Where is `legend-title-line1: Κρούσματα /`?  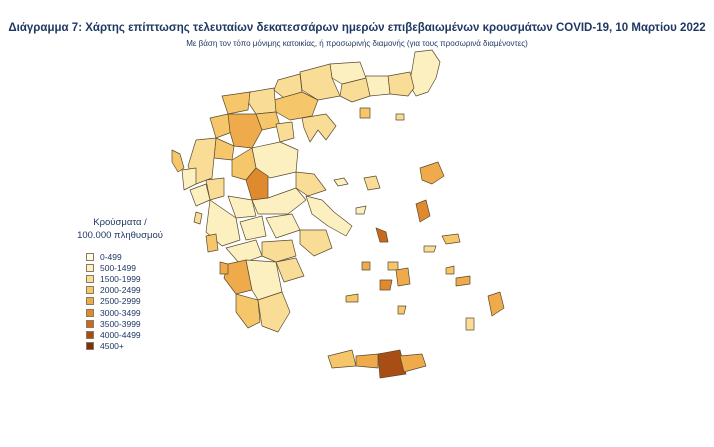
legend-title-line1: Κρούσματα / is located at coordinates (120, 222).